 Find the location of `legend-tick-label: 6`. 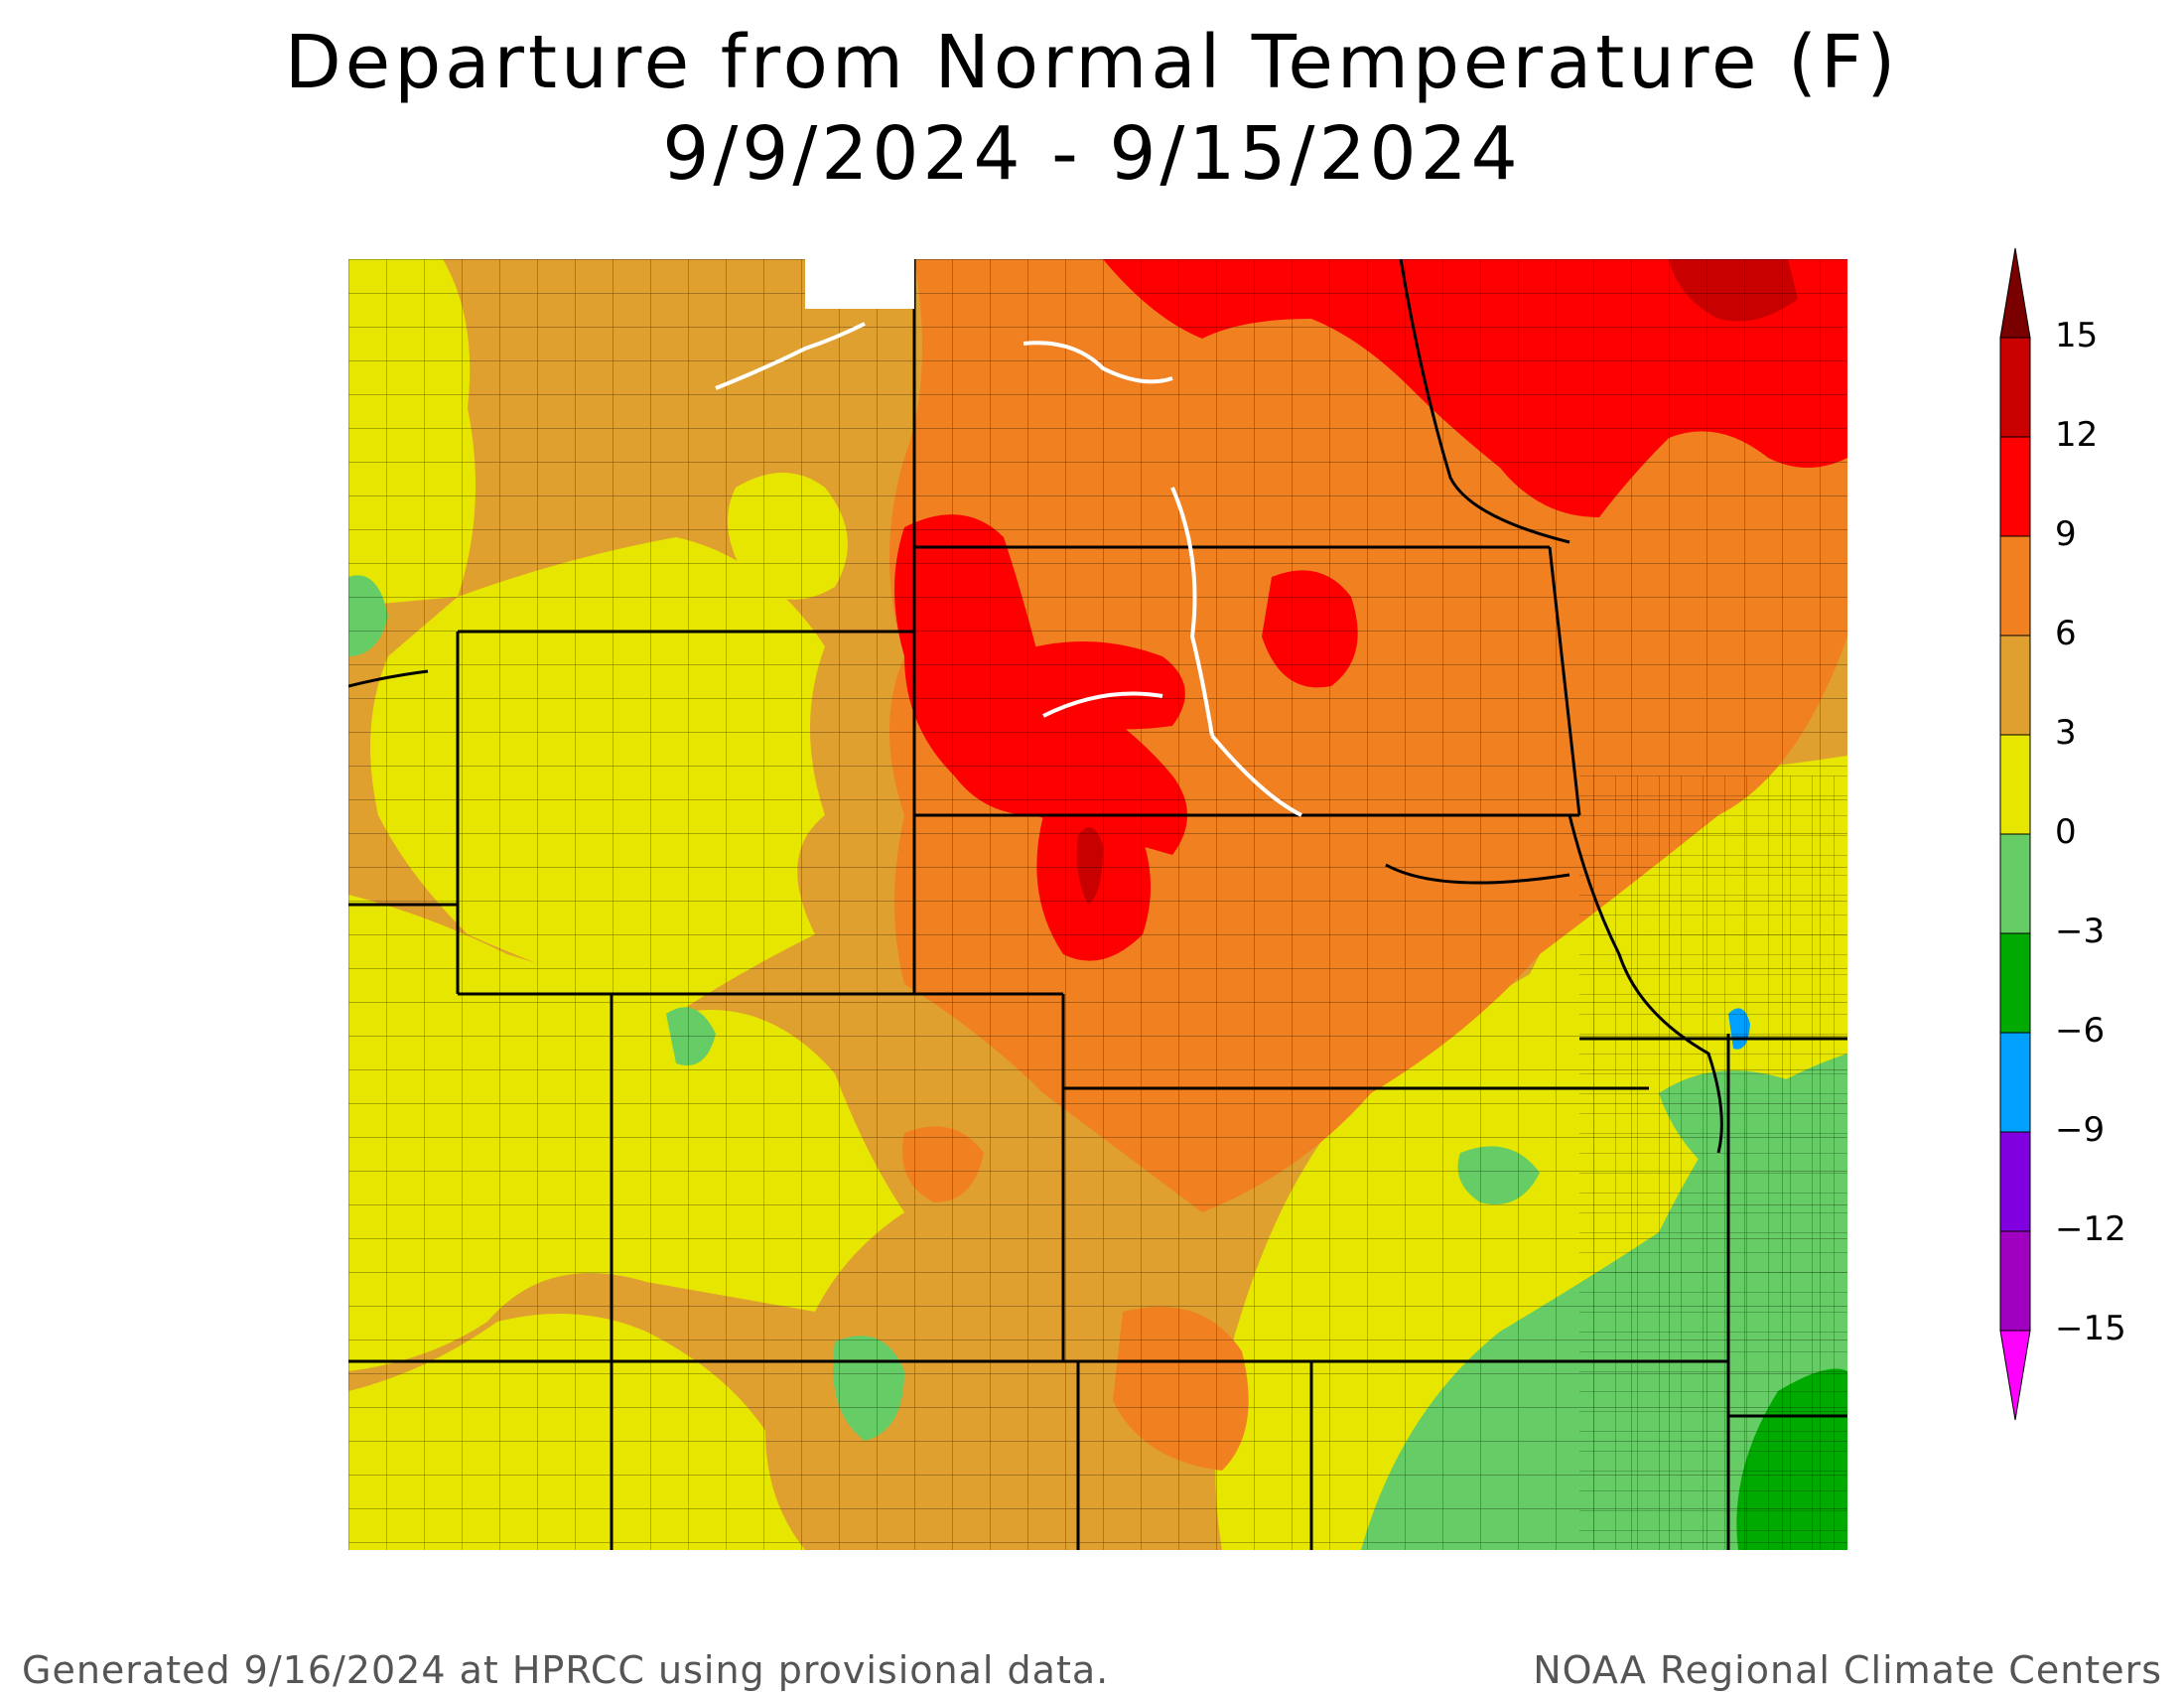

legend-tick-label: 6 is located at coordinates (2066, 633).